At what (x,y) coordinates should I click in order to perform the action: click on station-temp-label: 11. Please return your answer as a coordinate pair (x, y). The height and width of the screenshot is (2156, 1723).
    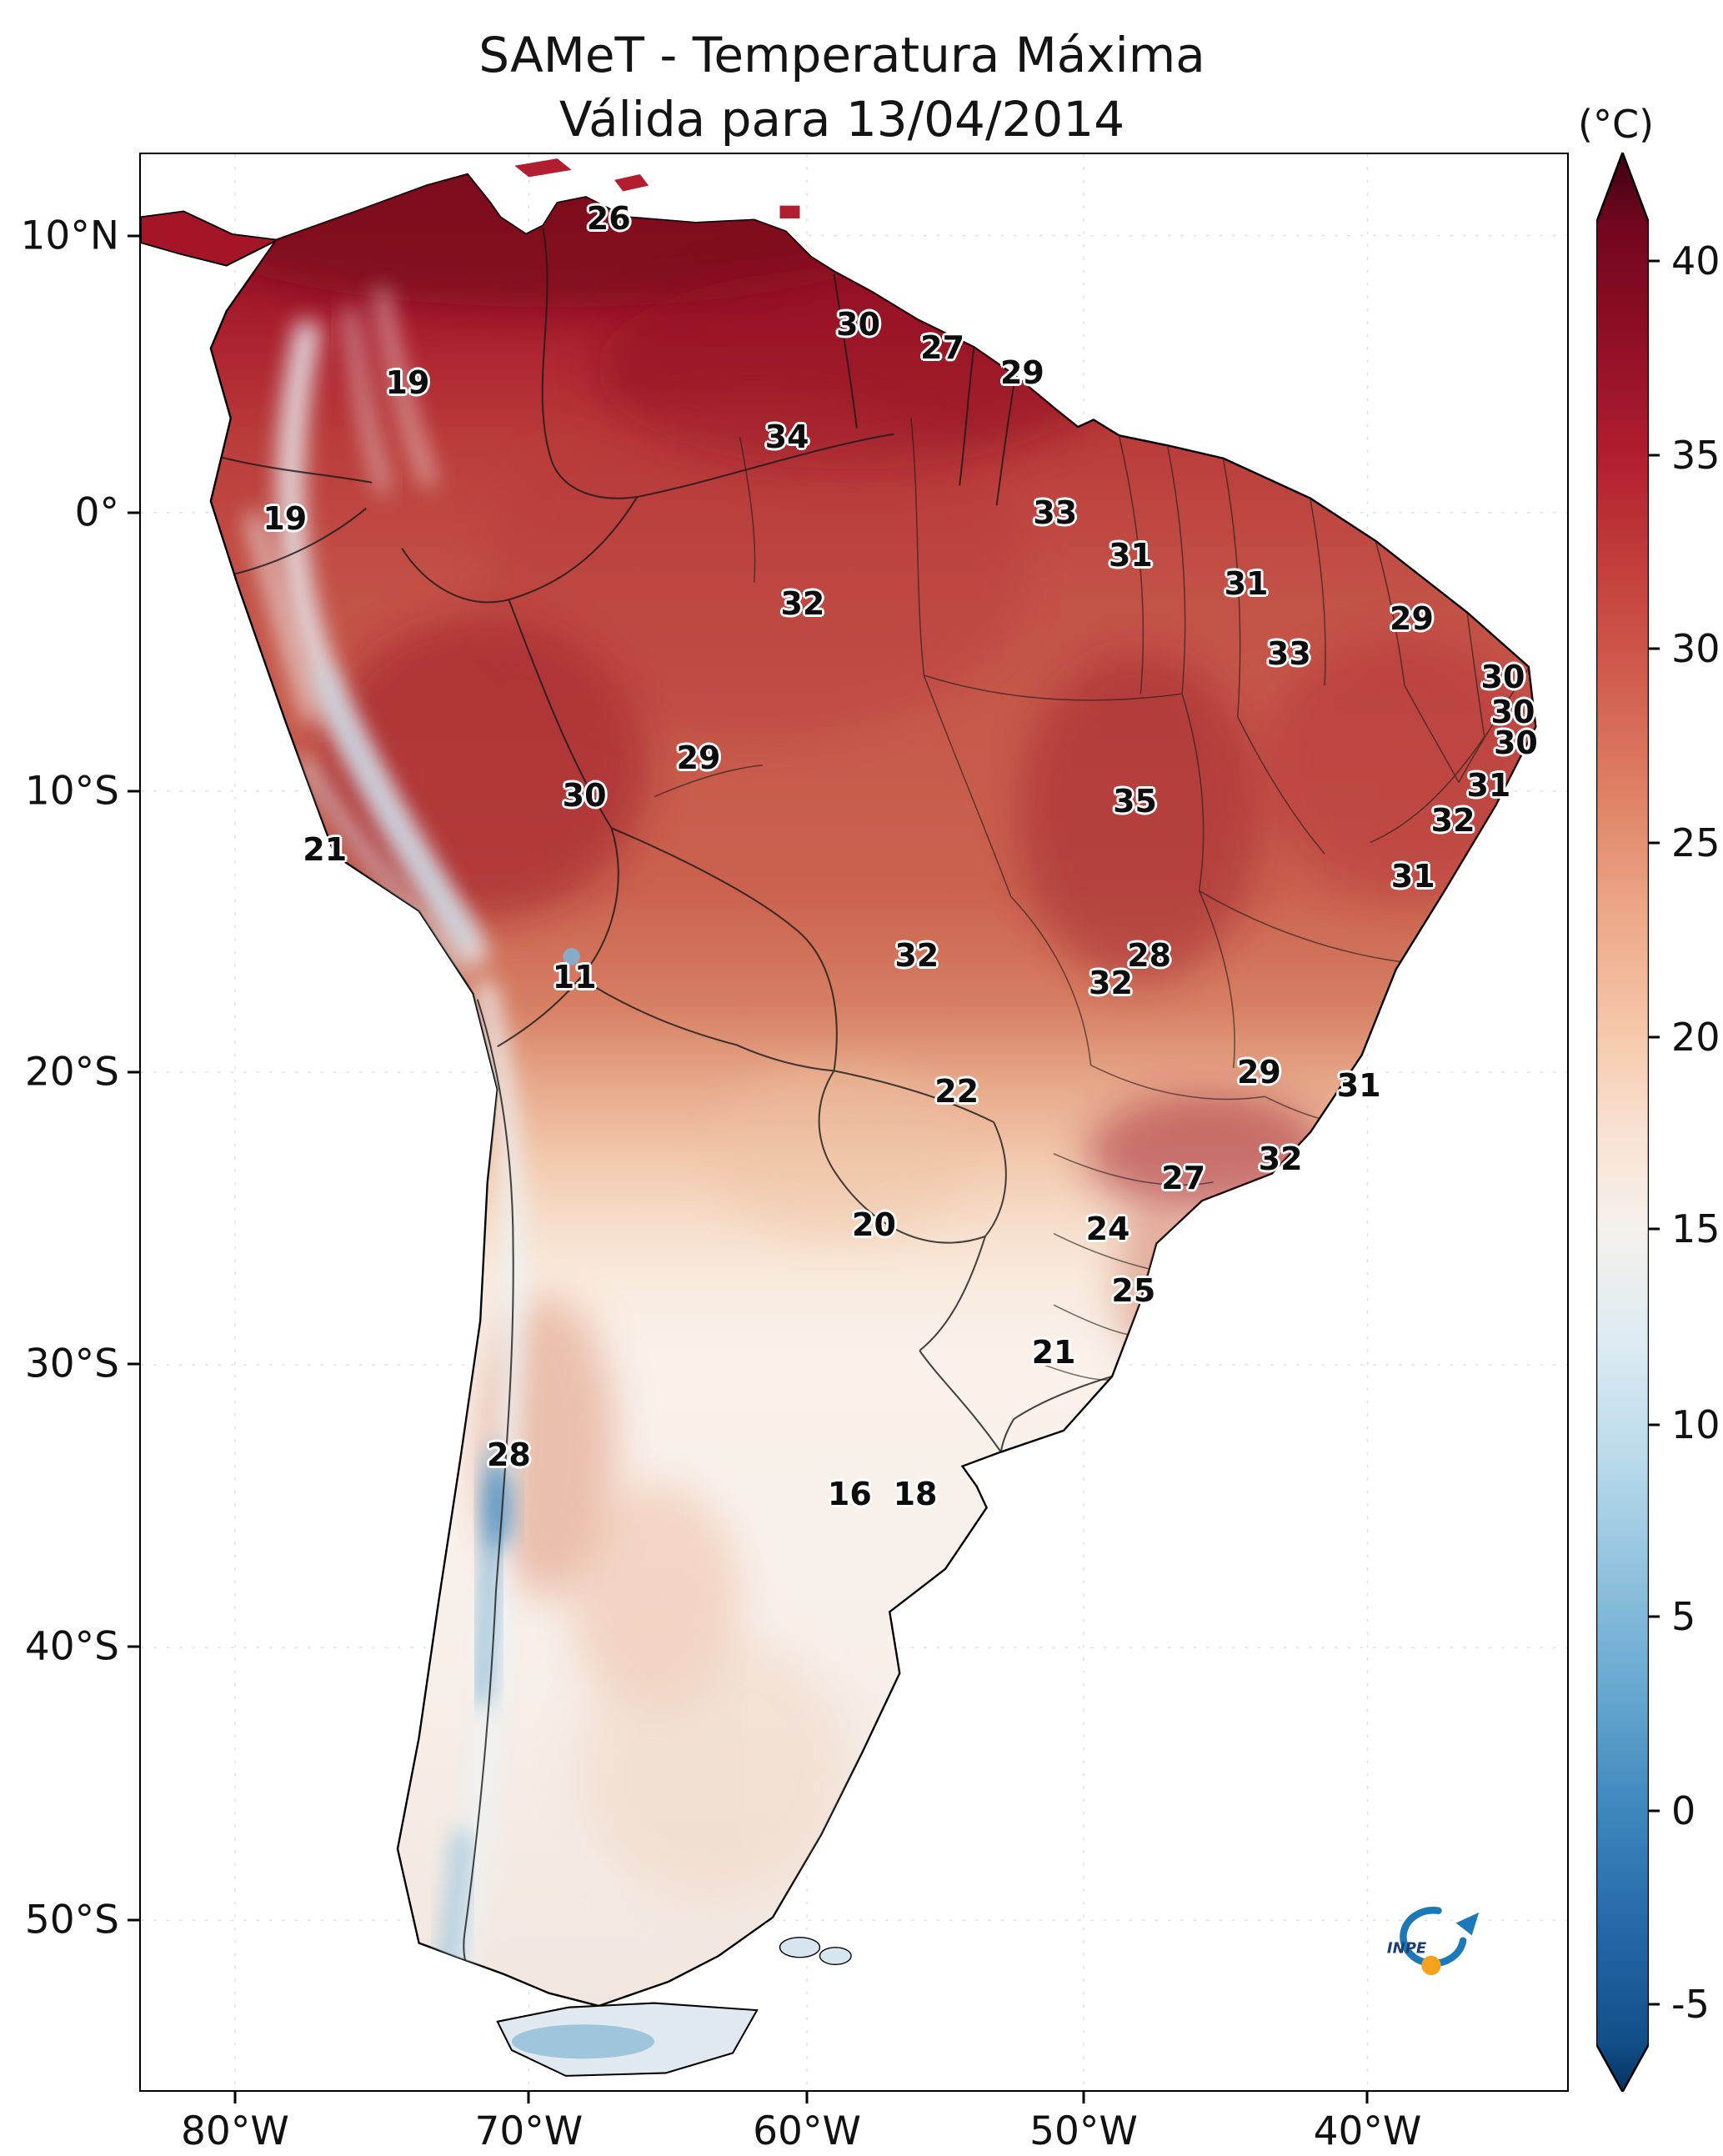
    Looking at the image, I should click on (574, 976).